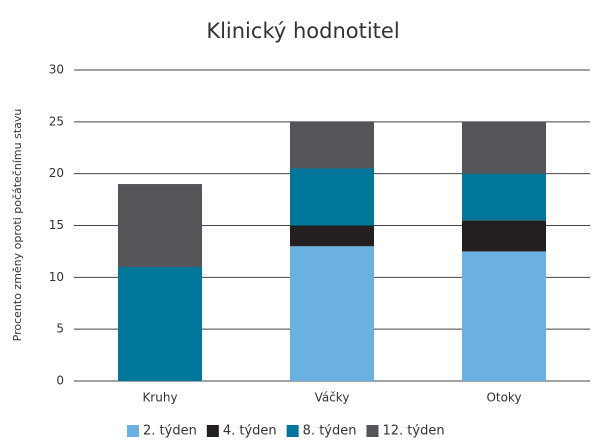  Describe the element at coordinates (56, 225) in the screenshot. I see `y-tick-label: 15` at that location.